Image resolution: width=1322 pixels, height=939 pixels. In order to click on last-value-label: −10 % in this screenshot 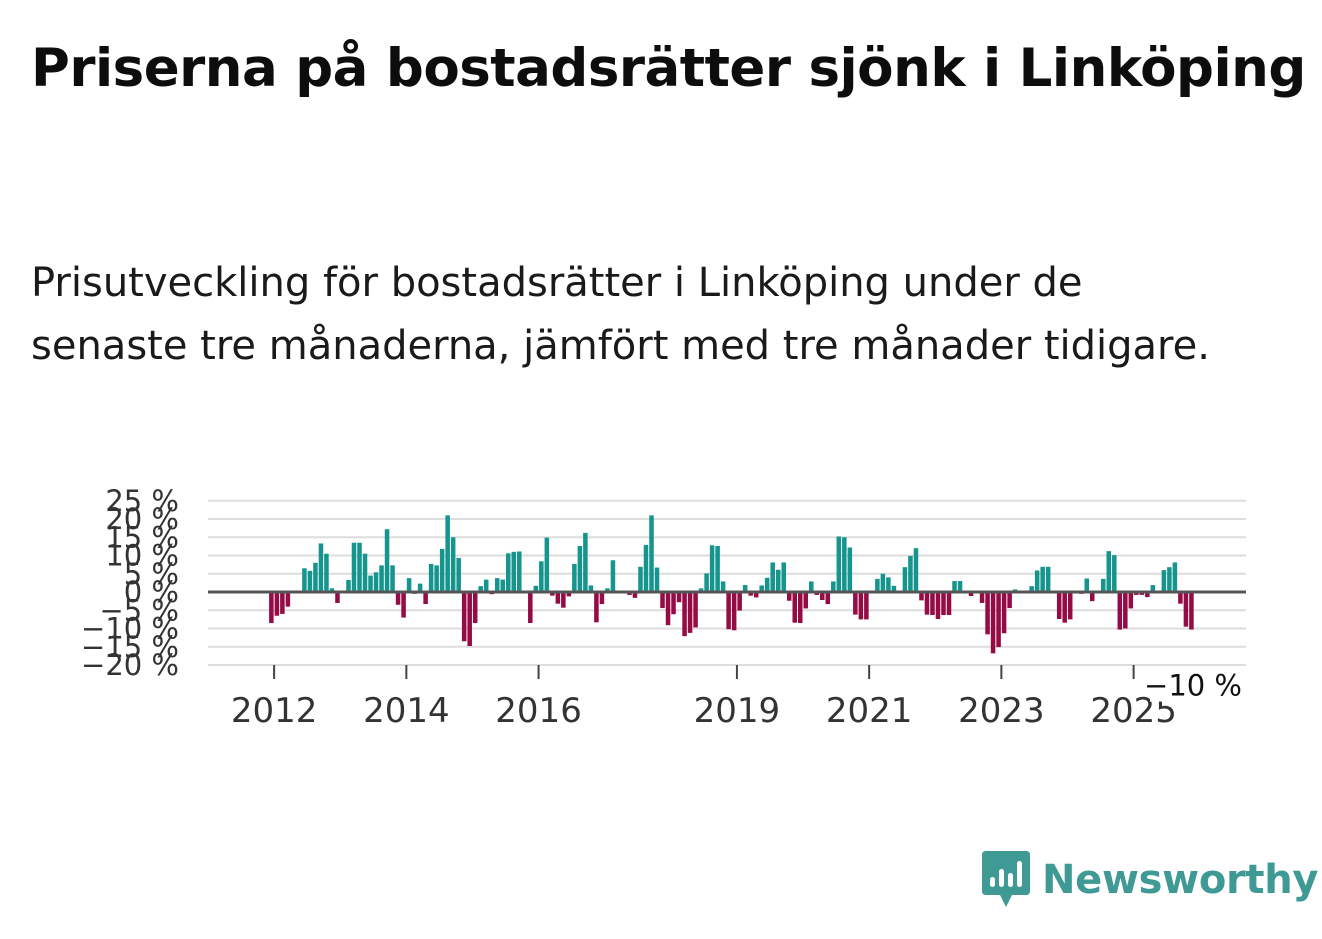, I will do `click(1194, 685)`.